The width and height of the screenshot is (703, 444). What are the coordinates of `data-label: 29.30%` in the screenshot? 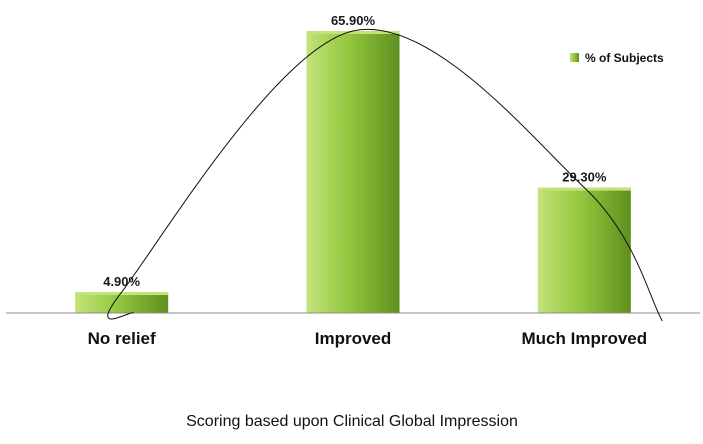 It's located at (584, 177).